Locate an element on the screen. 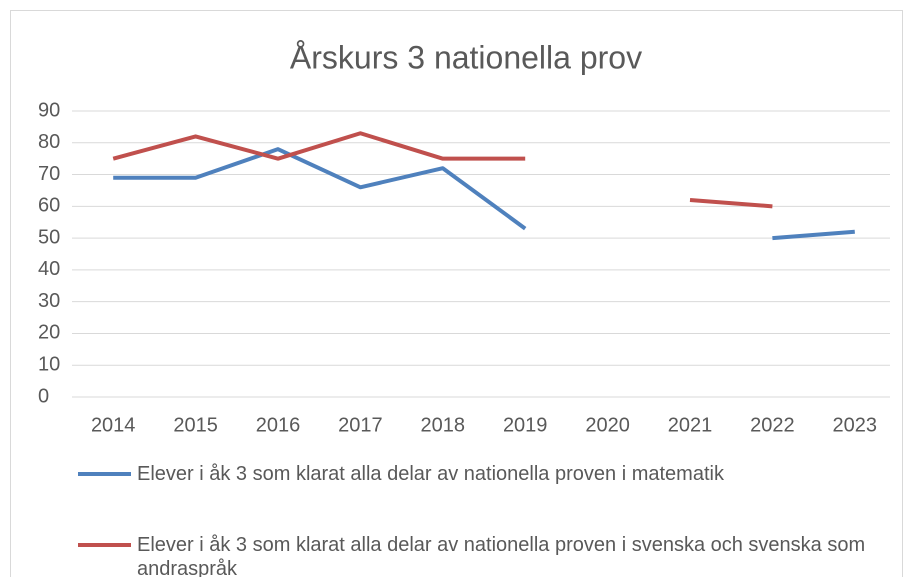 This screenshot has width=913, height=577. x-tick-label: 2022 is located at coordinates (772, 425).